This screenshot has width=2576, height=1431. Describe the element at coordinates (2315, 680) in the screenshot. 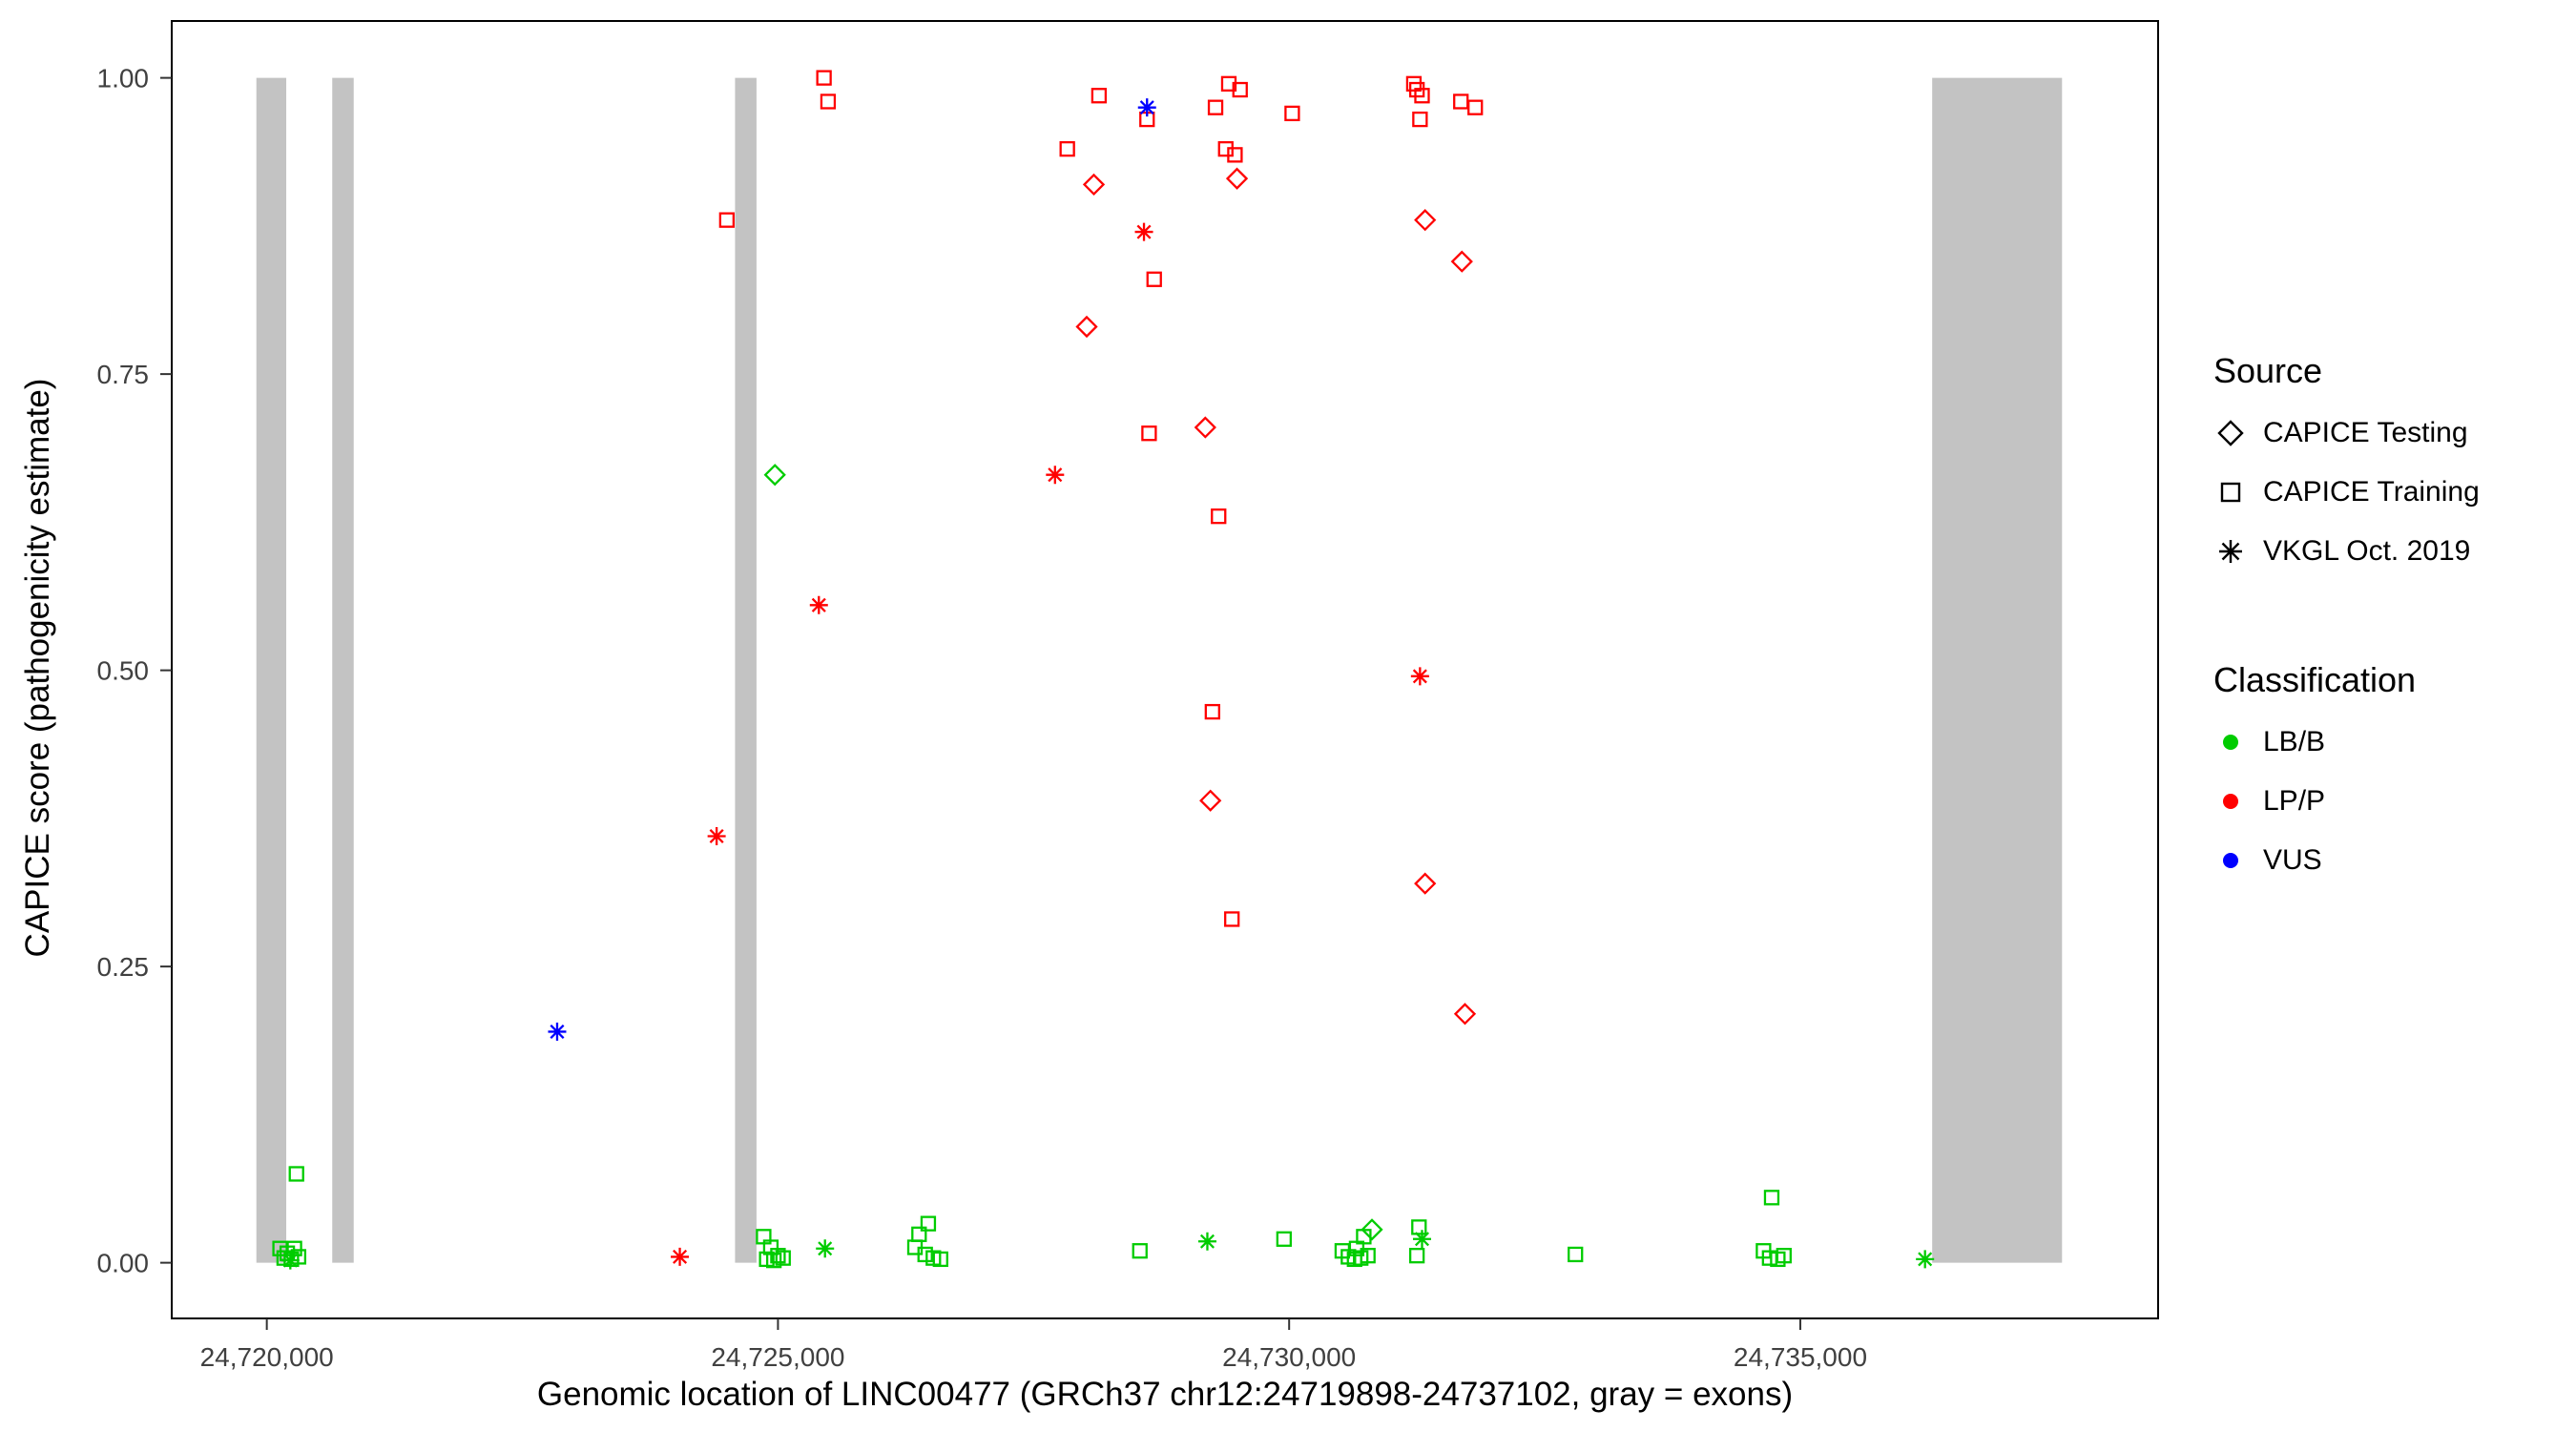

I see `legend-classification-title: Classification` at that location.